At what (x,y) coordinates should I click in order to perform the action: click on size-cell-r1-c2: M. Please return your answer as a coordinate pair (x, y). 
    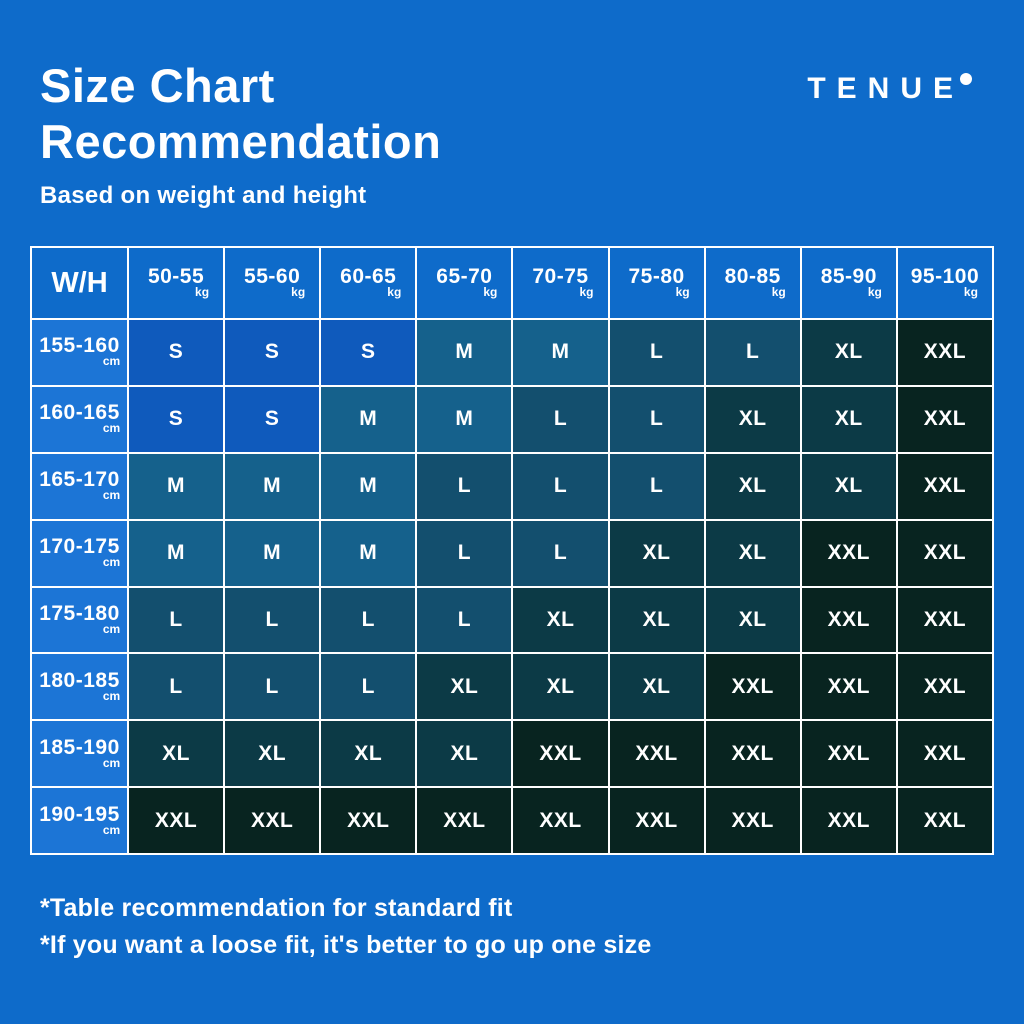
    Looking at the image, I should click on (368, 419).